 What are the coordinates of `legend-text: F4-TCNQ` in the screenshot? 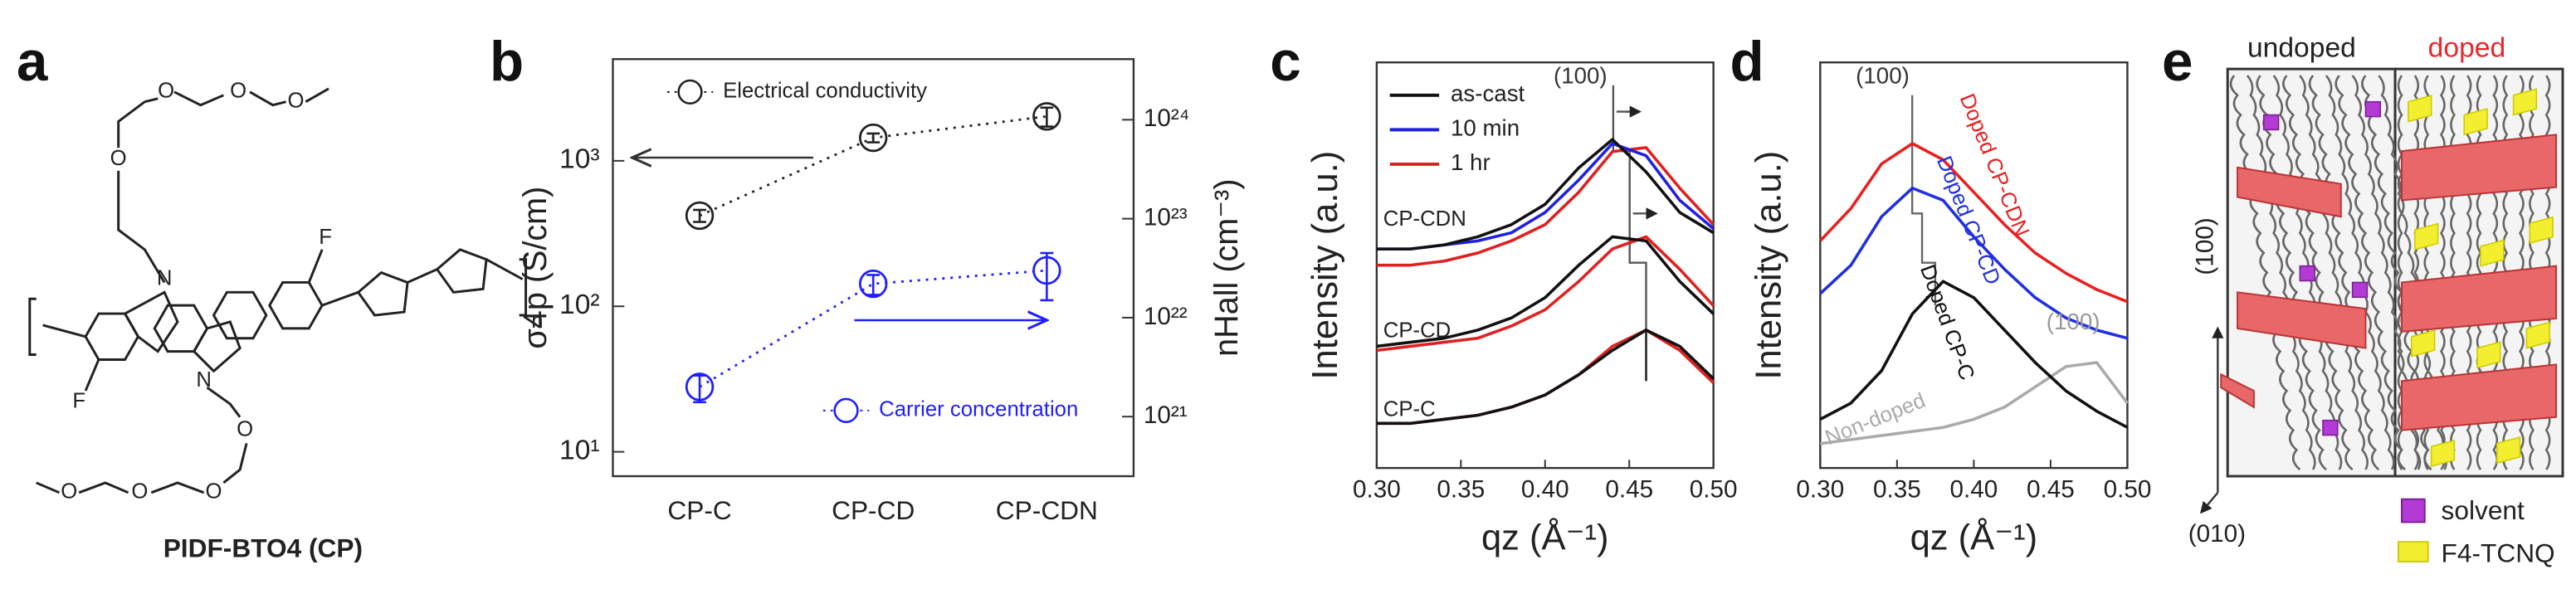 It's located at (2499, 552).